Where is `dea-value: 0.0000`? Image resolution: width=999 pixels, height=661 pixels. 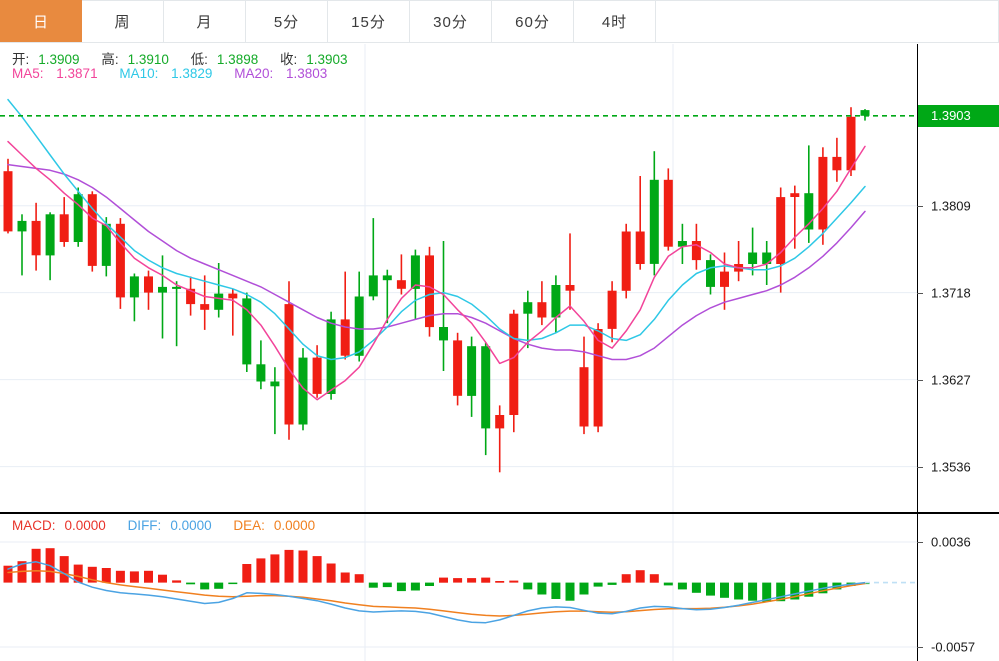 dea-value: 0.0000 is located at coordinates (294, 525).